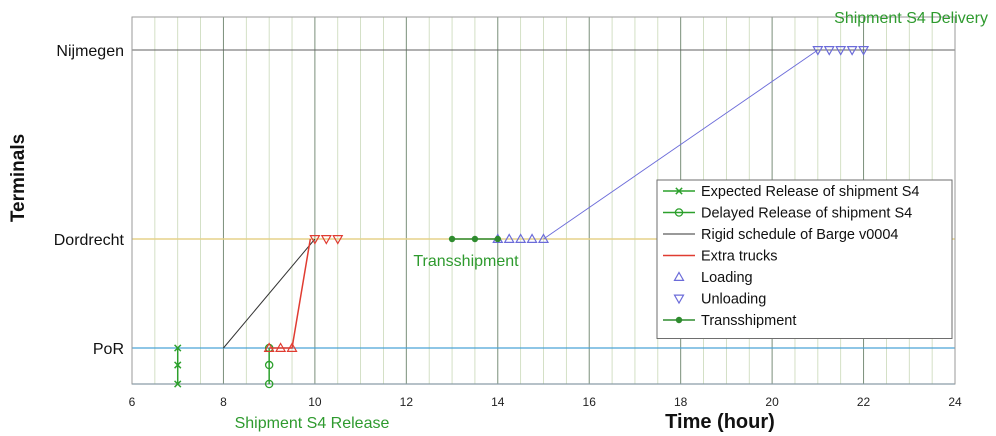 The image size is (996, 436). I want to click on annotation: Shipment S4 Delivery, so click(911, 18).